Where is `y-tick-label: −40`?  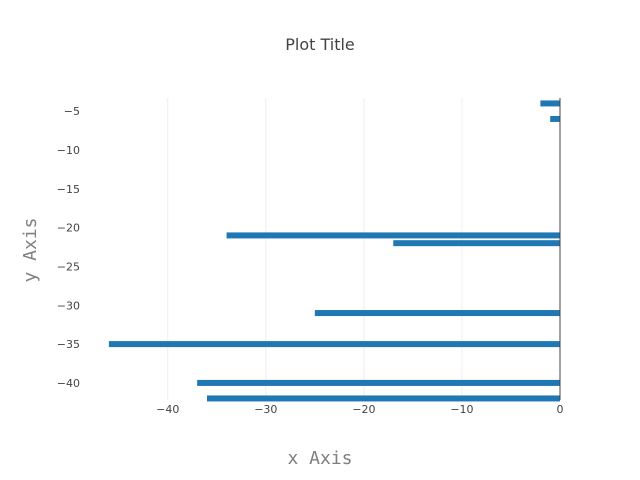
y-tick-label: −40 is located at coordinates (68, 383).